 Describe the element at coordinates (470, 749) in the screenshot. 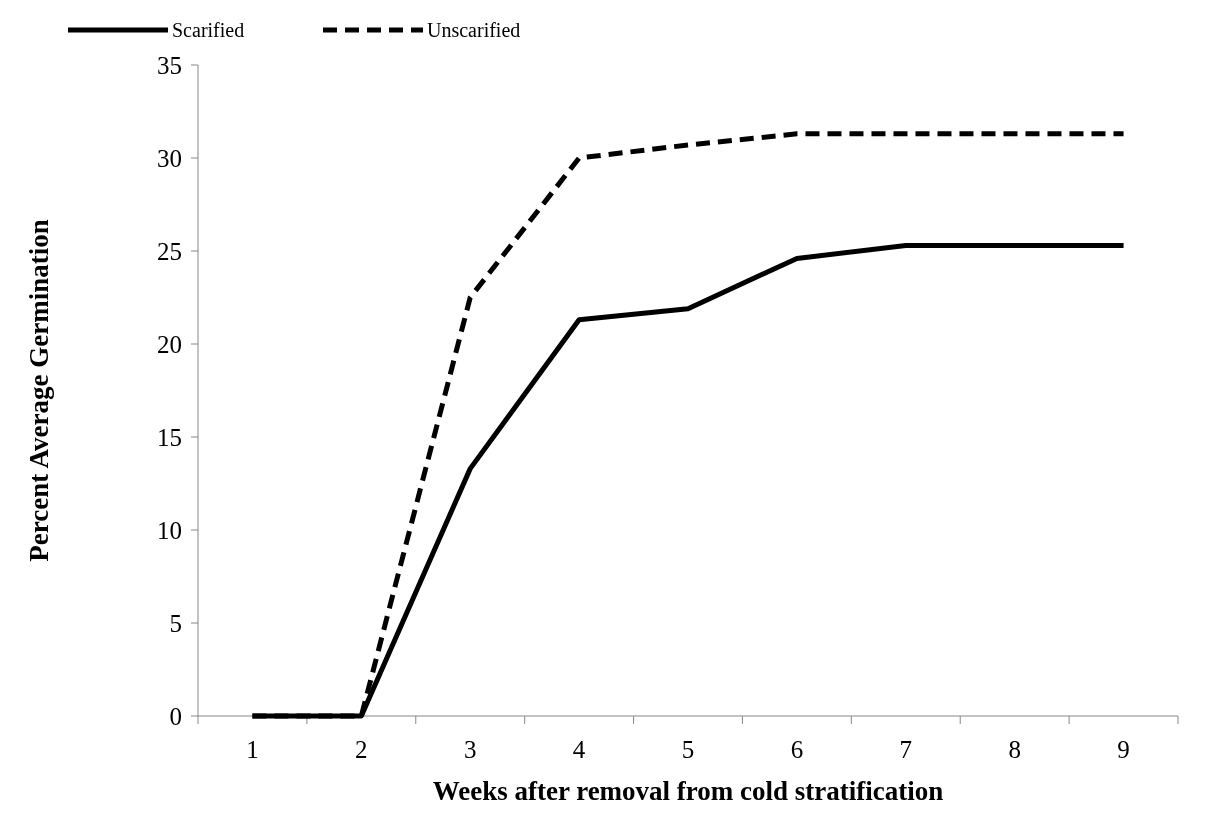

I see `x-tick-label: 3` at that location.